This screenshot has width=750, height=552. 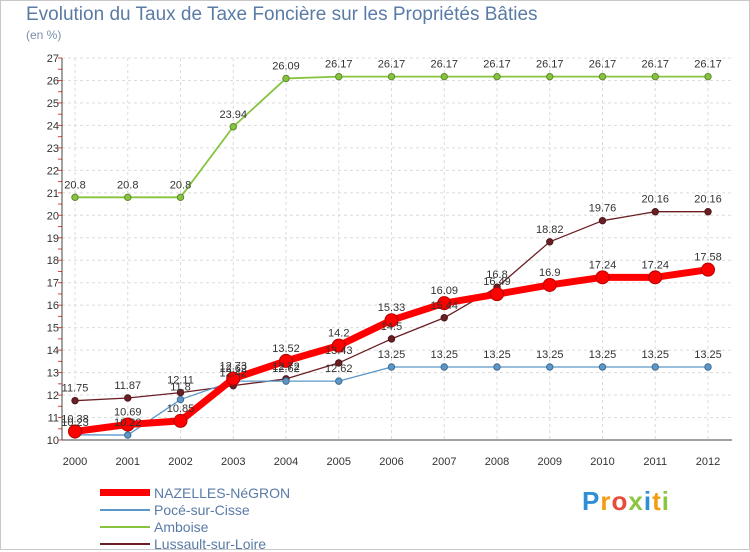 I want to click on y-tick-label: 23, so click(x=53, y=149).